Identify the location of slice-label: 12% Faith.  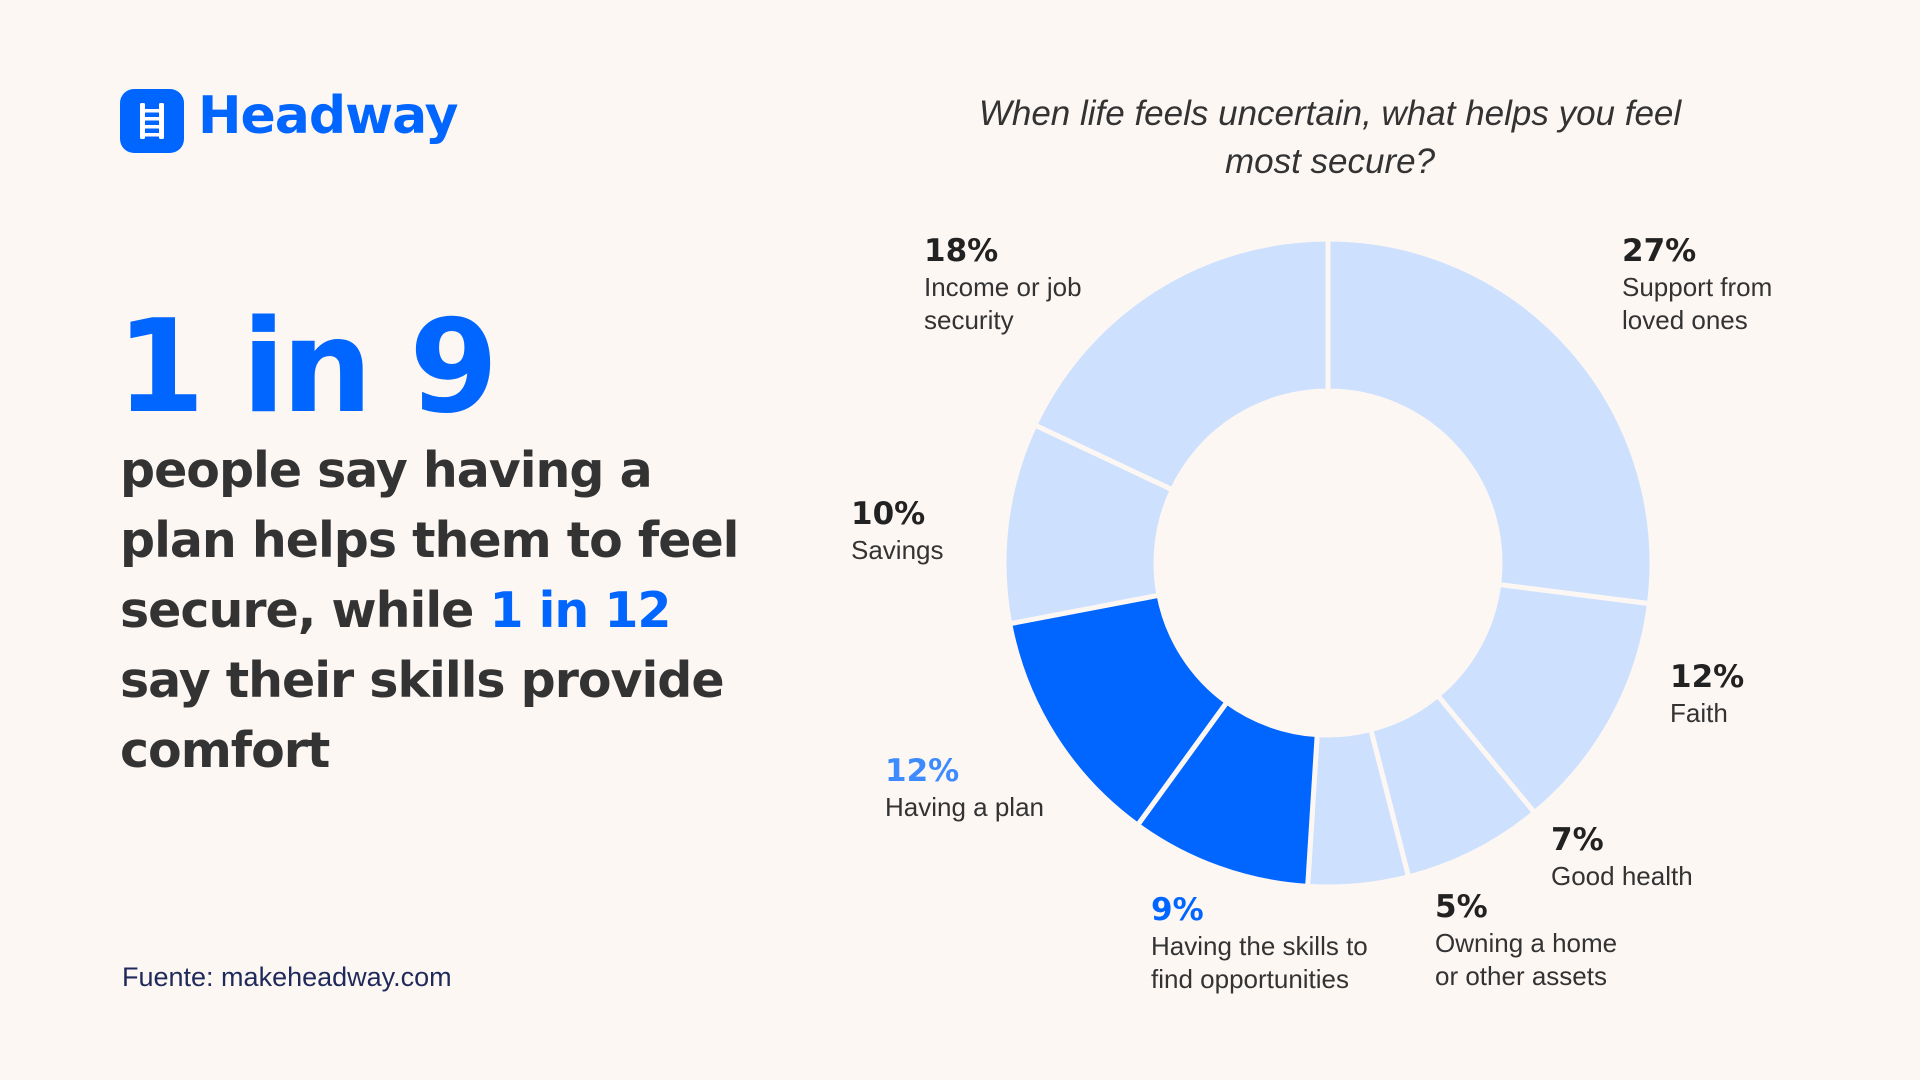
(1780, 694).